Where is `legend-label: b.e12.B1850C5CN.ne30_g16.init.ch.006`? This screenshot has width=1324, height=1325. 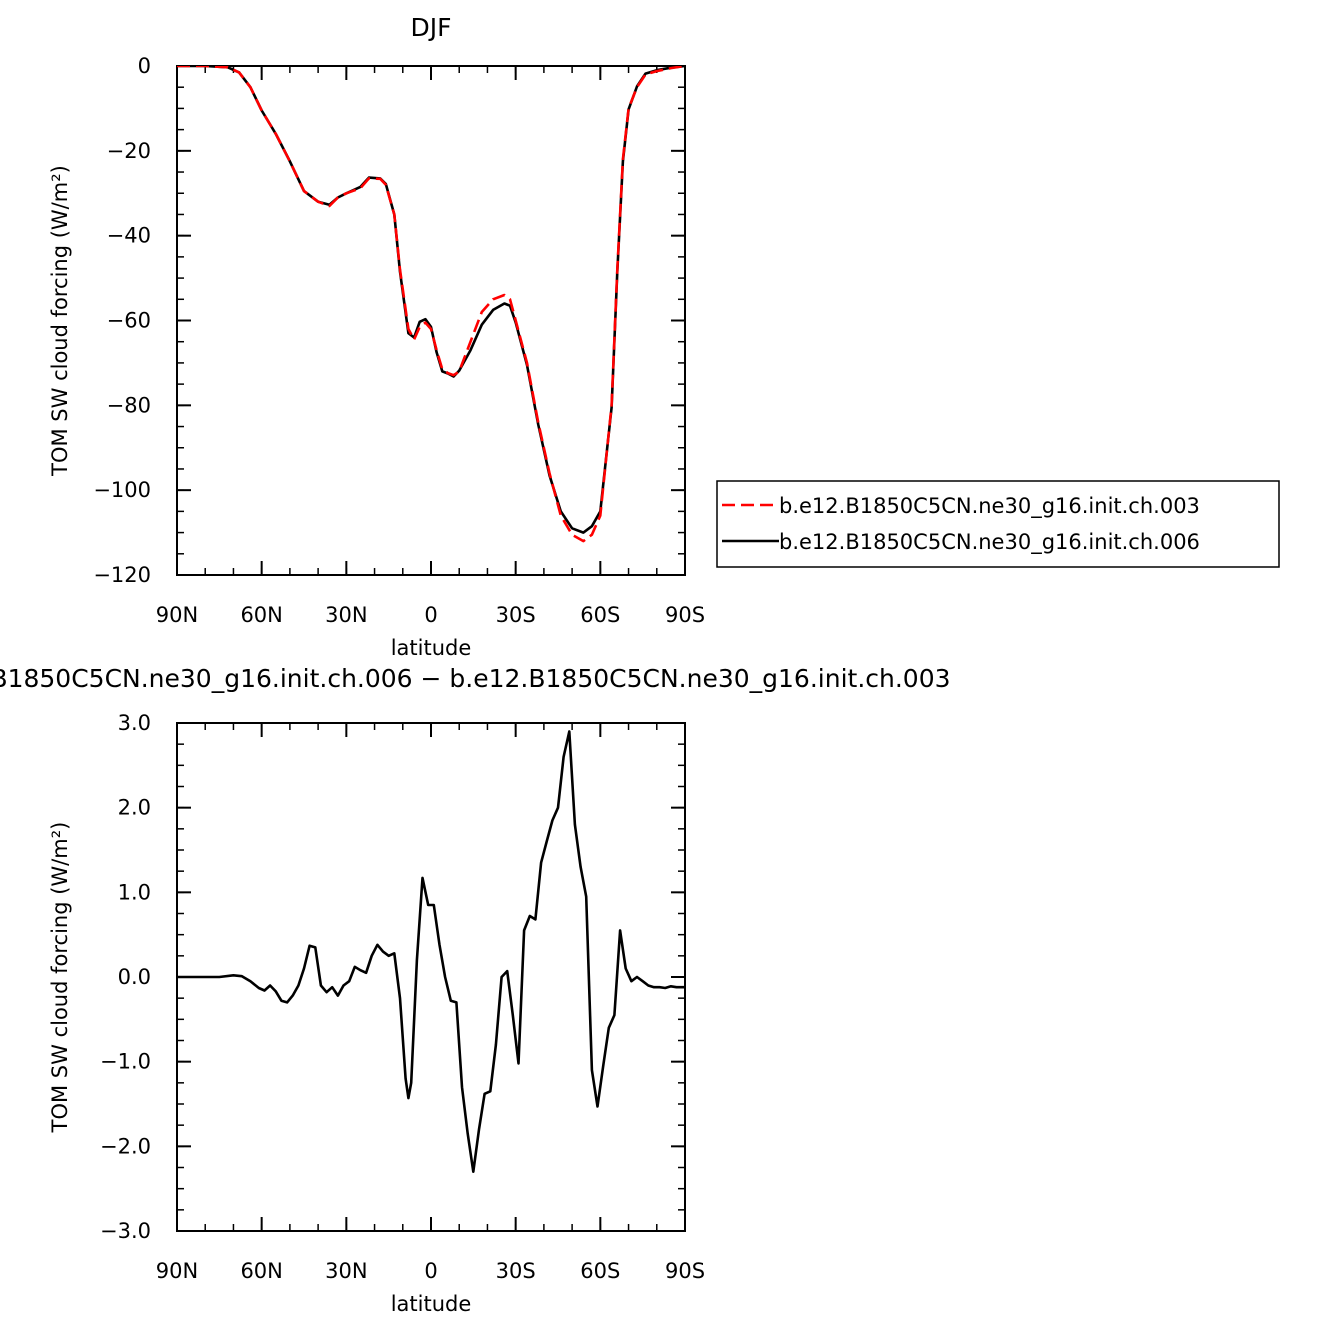
legend-label: b.e12.B1850C5CN.ne30_g16.init.ch.006 is located at coordinates (989, 542).